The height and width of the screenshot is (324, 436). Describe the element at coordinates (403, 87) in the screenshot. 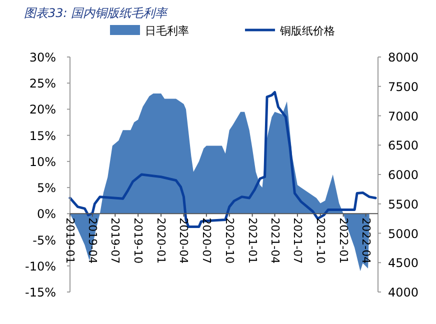

I see `y2-tick-label: 7500` at that location.